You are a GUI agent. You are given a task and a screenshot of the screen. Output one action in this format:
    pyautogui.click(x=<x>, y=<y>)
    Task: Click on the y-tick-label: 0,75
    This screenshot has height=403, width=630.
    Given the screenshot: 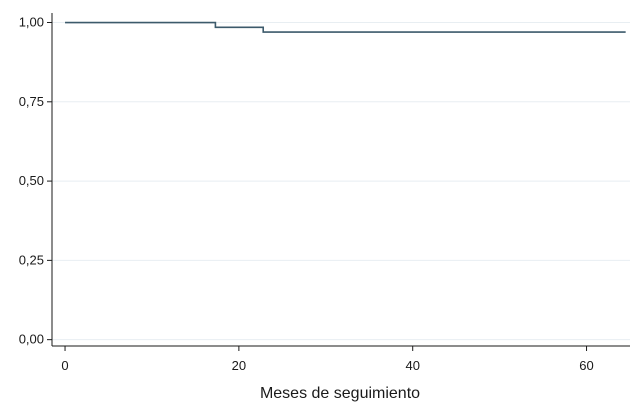 What is the action you would take?
    pyautogui.click(x=31, y=101)
    